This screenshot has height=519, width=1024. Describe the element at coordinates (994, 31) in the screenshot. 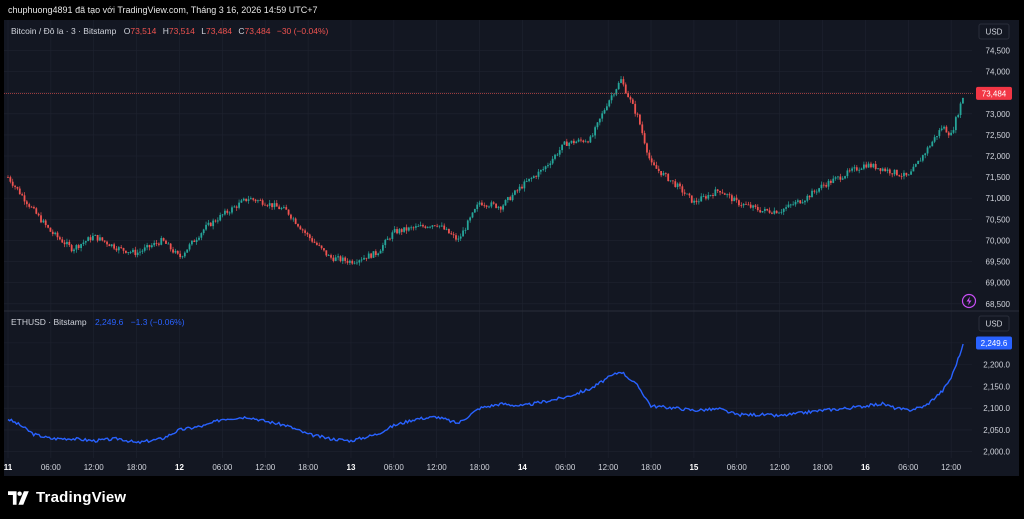

I see `btc-currency-button: USD` at that location.